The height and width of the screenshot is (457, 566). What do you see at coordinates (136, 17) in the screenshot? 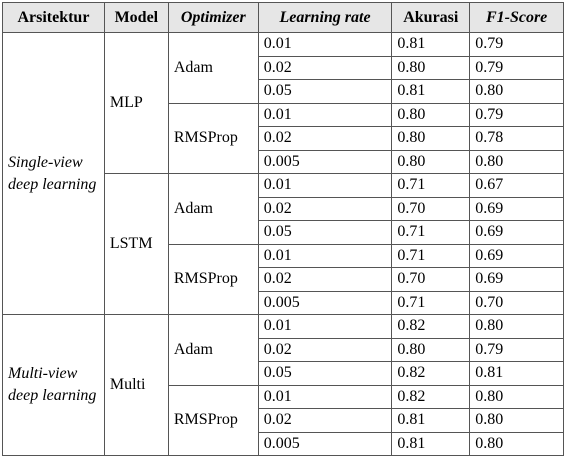
I see `header-model: Model` at bounding box center [136, 17].